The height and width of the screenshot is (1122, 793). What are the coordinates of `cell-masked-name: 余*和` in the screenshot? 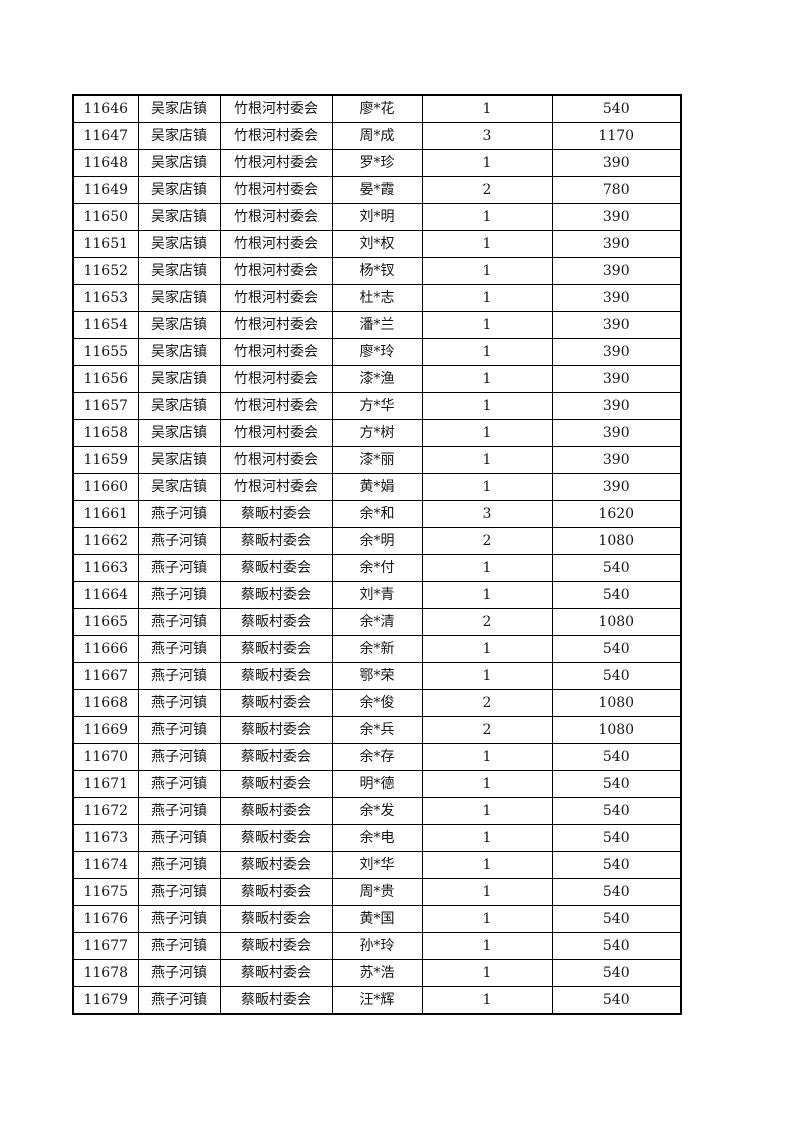 It's located at (377, 514).